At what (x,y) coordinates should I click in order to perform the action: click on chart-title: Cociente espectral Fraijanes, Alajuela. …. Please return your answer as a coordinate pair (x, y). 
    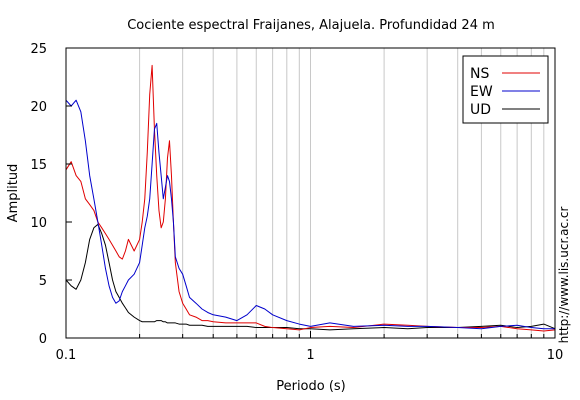
    Looking at the image, I should click on (311, 25).